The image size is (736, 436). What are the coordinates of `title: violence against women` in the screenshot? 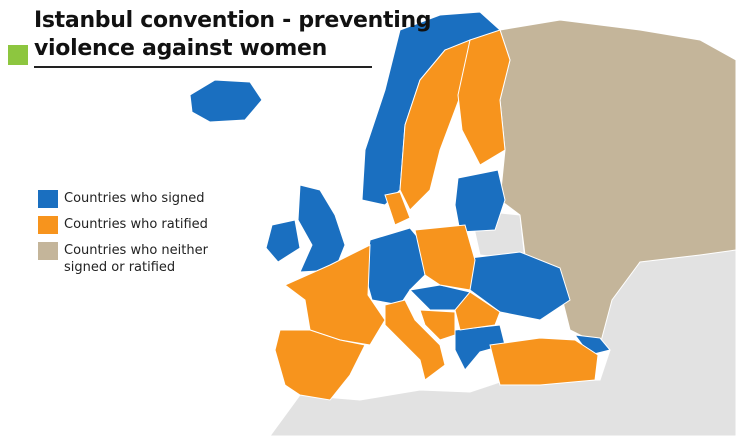 It's located at (180, 48).